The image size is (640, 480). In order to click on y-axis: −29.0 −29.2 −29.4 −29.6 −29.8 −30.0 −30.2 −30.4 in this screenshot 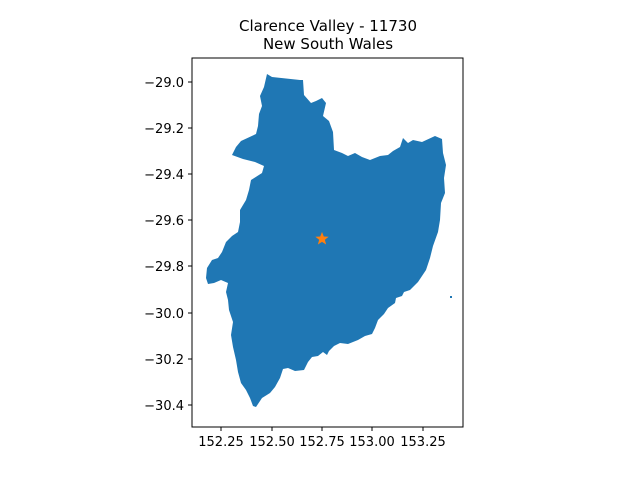, I will do `click(168, 245)`.